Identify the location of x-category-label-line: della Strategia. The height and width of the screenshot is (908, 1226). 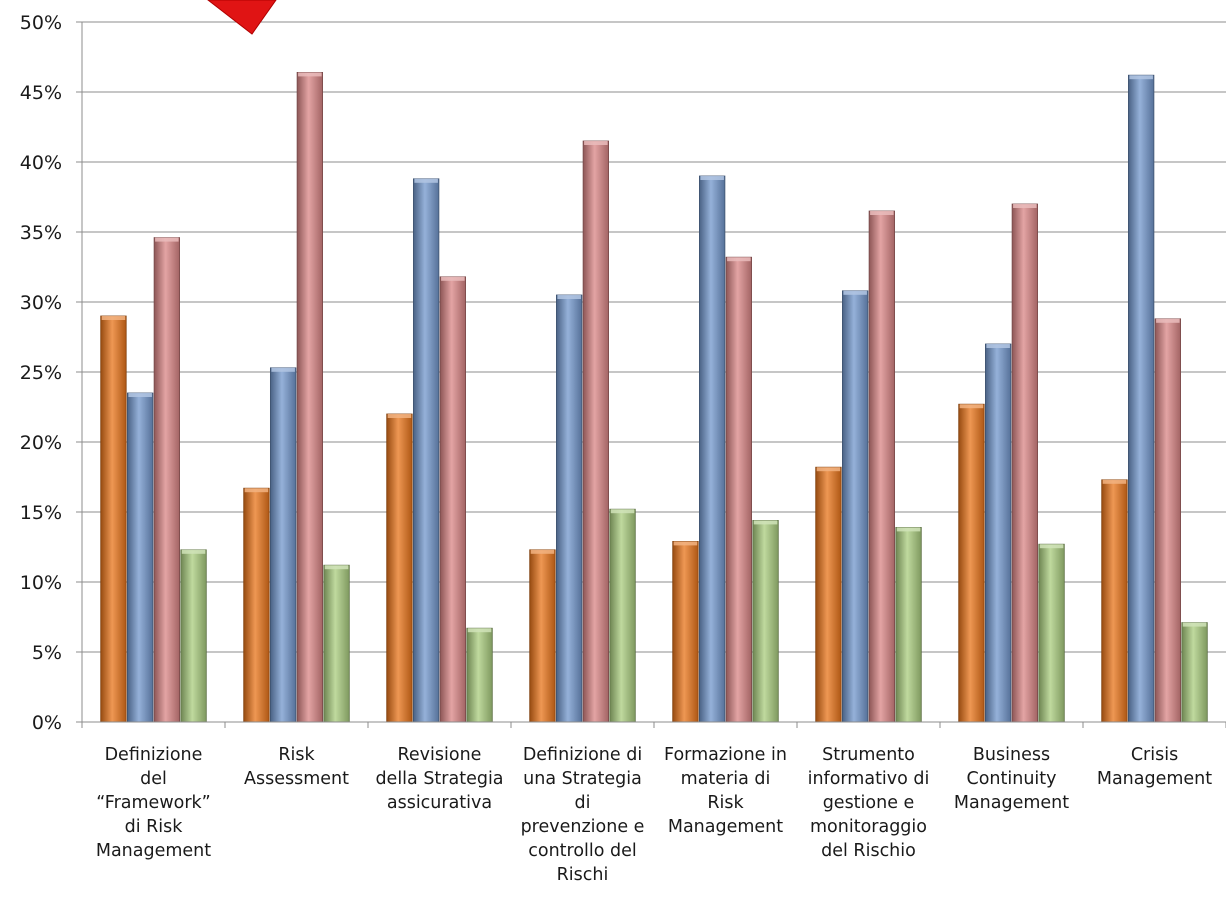
(439, 779).